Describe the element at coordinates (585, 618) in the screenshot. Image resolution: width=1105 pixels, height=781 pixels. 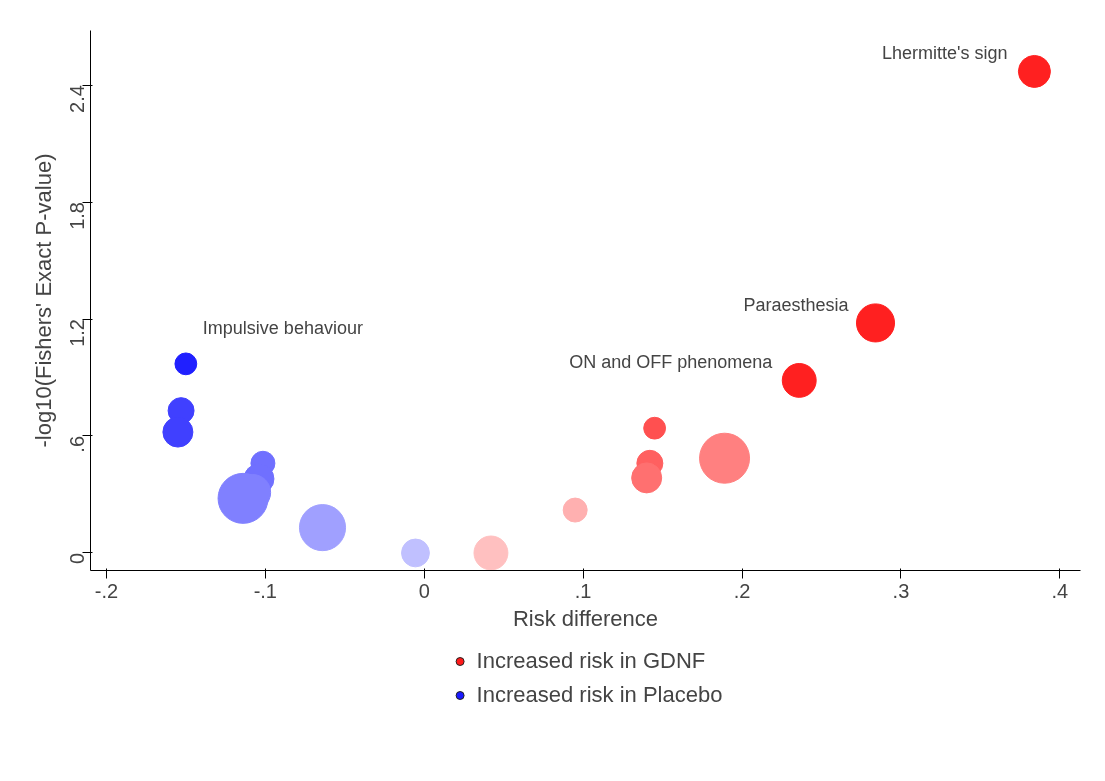
I see `x-axis-title: Risk difference` at that location.